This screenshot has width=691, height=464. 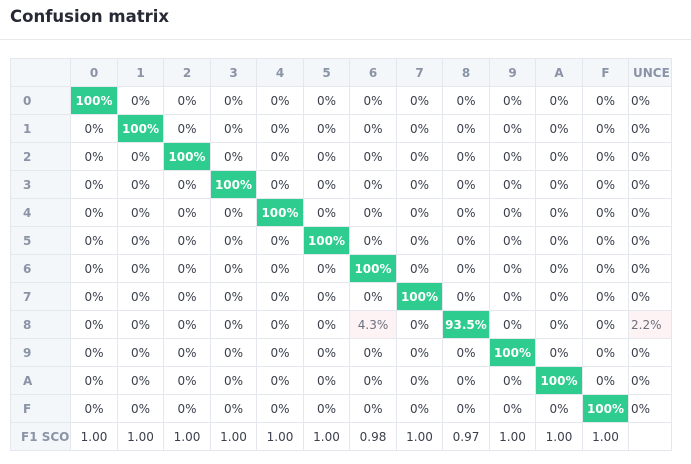 I want to click on column-header-row: 0 1 2 3 4 5 6 7 8 9 A F UNCE, so click(x=341, y=72).